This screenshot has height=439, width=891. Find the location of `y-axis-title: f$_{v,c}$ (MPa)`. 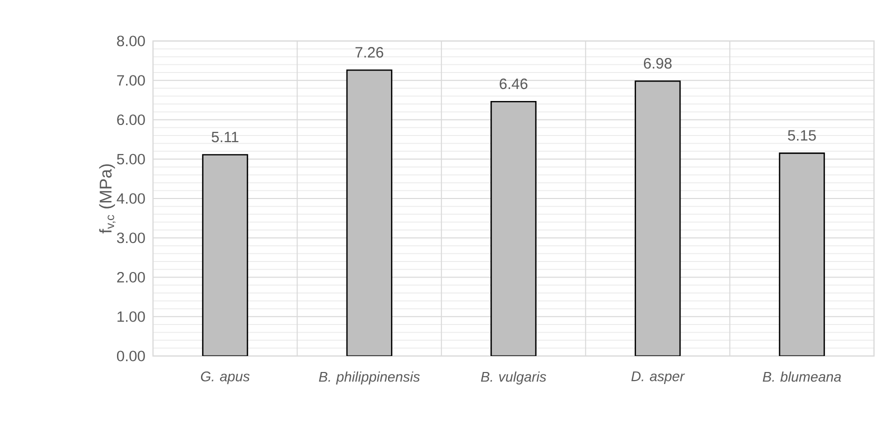

y-axis-title: f$_{v,c}$ (MPa) is located at coordinates (107, 199).